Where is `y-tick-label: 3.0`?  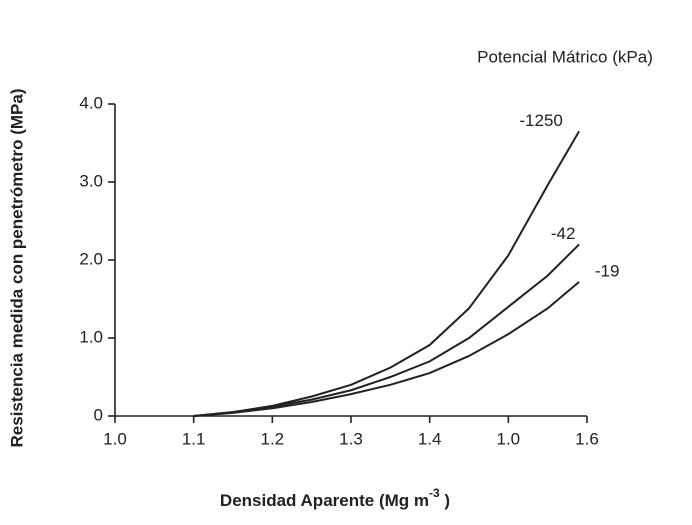
y-tick-label: 3.0 is located at coordinates (91, 180).